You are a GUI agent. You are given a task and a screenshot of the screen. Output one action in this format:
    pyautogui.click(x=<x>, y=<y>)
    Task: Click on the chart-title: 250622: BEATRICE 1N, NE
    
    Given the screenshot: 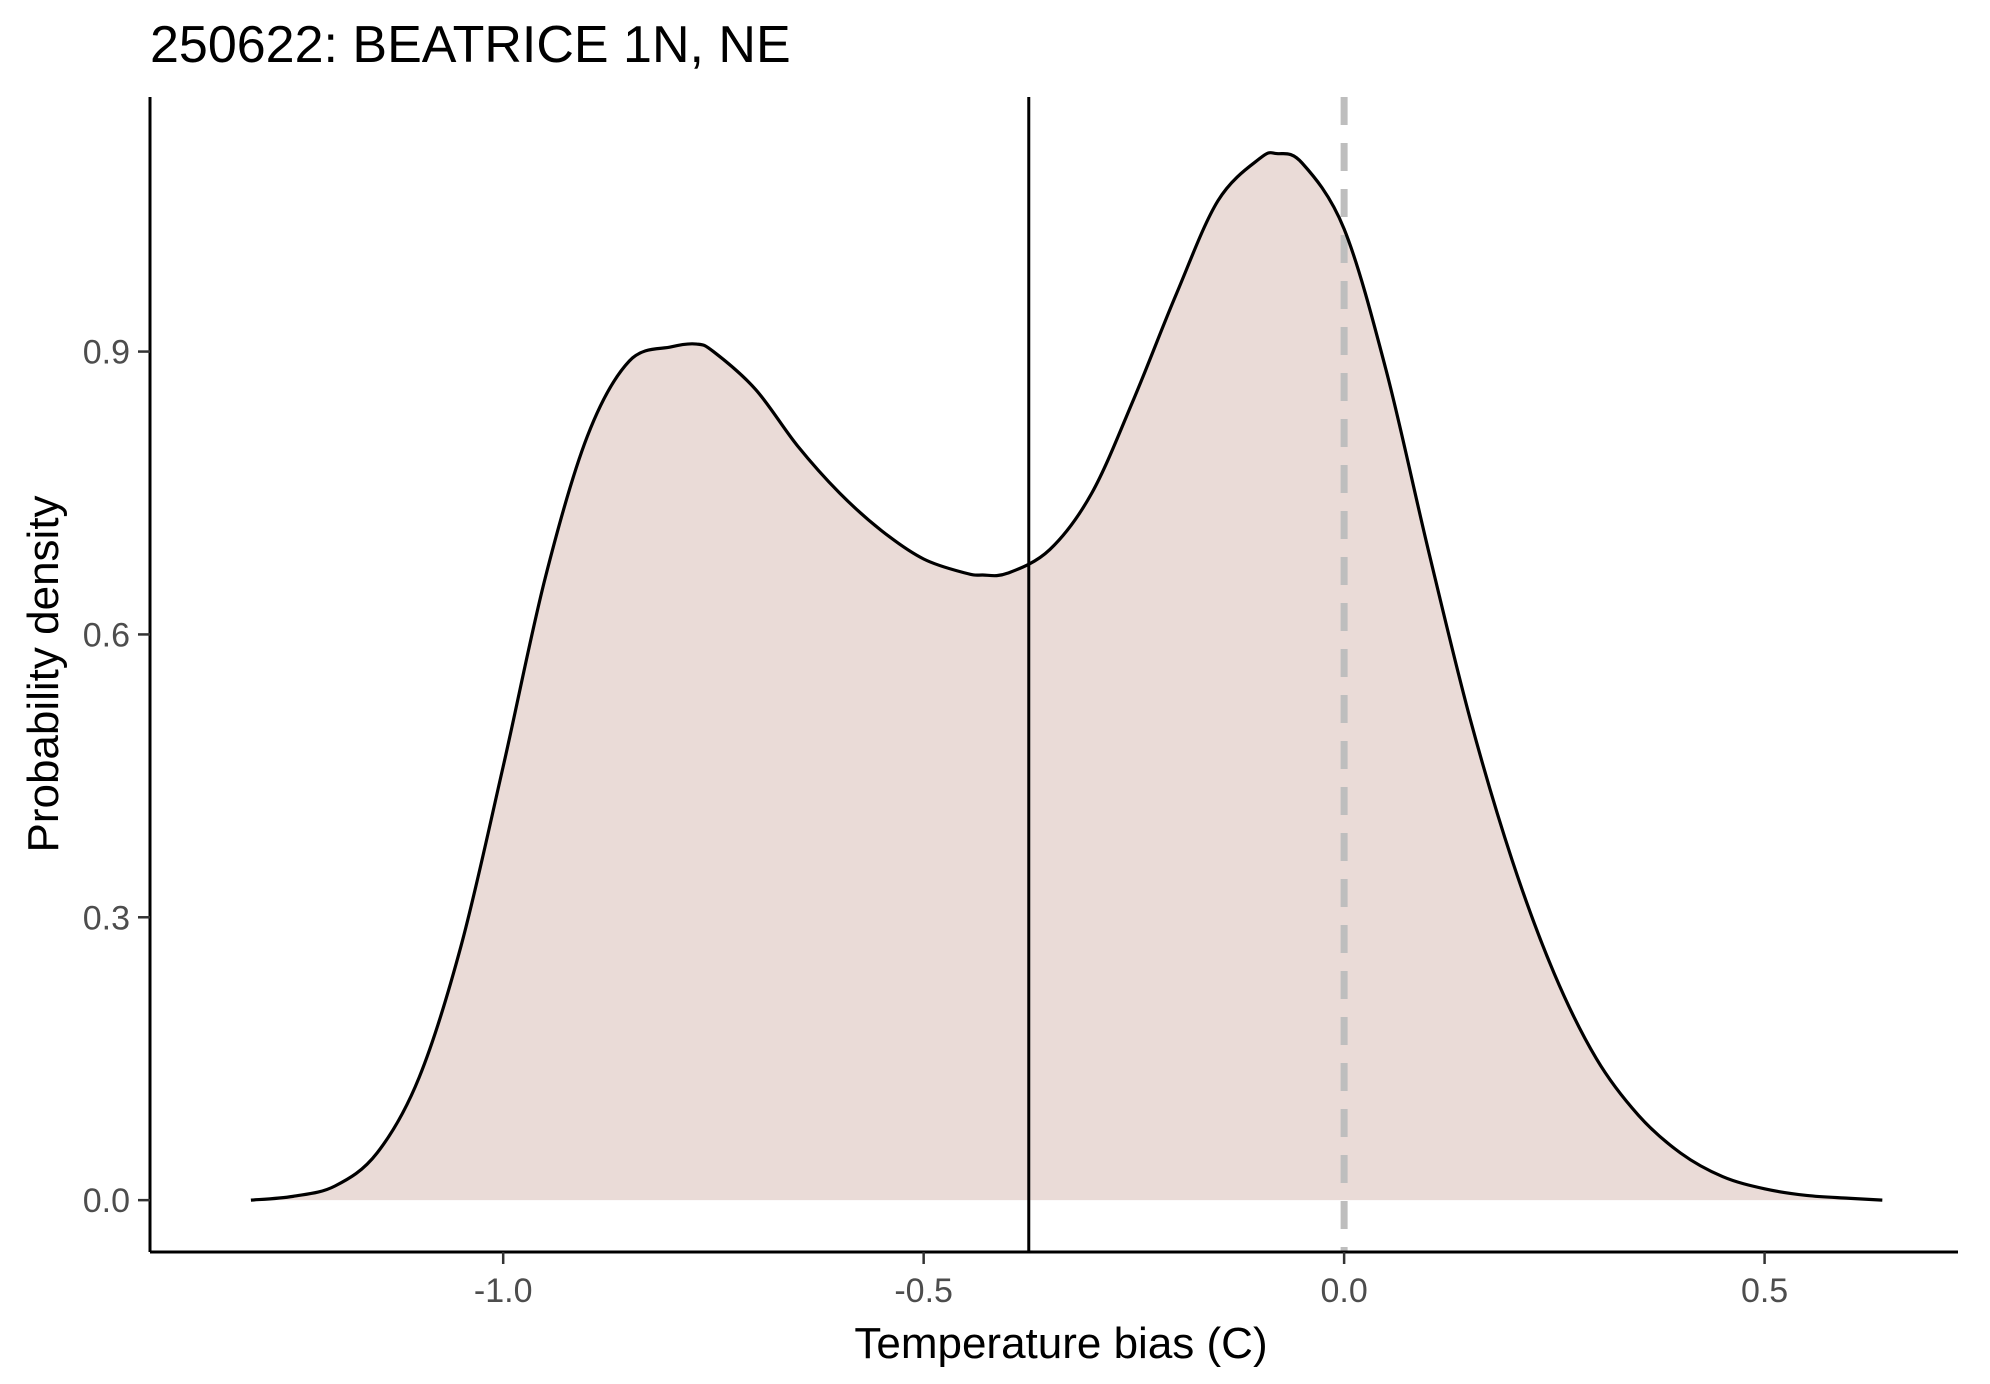 What is the action you would take?
    pyautogui.click(x=470, y=45)
    